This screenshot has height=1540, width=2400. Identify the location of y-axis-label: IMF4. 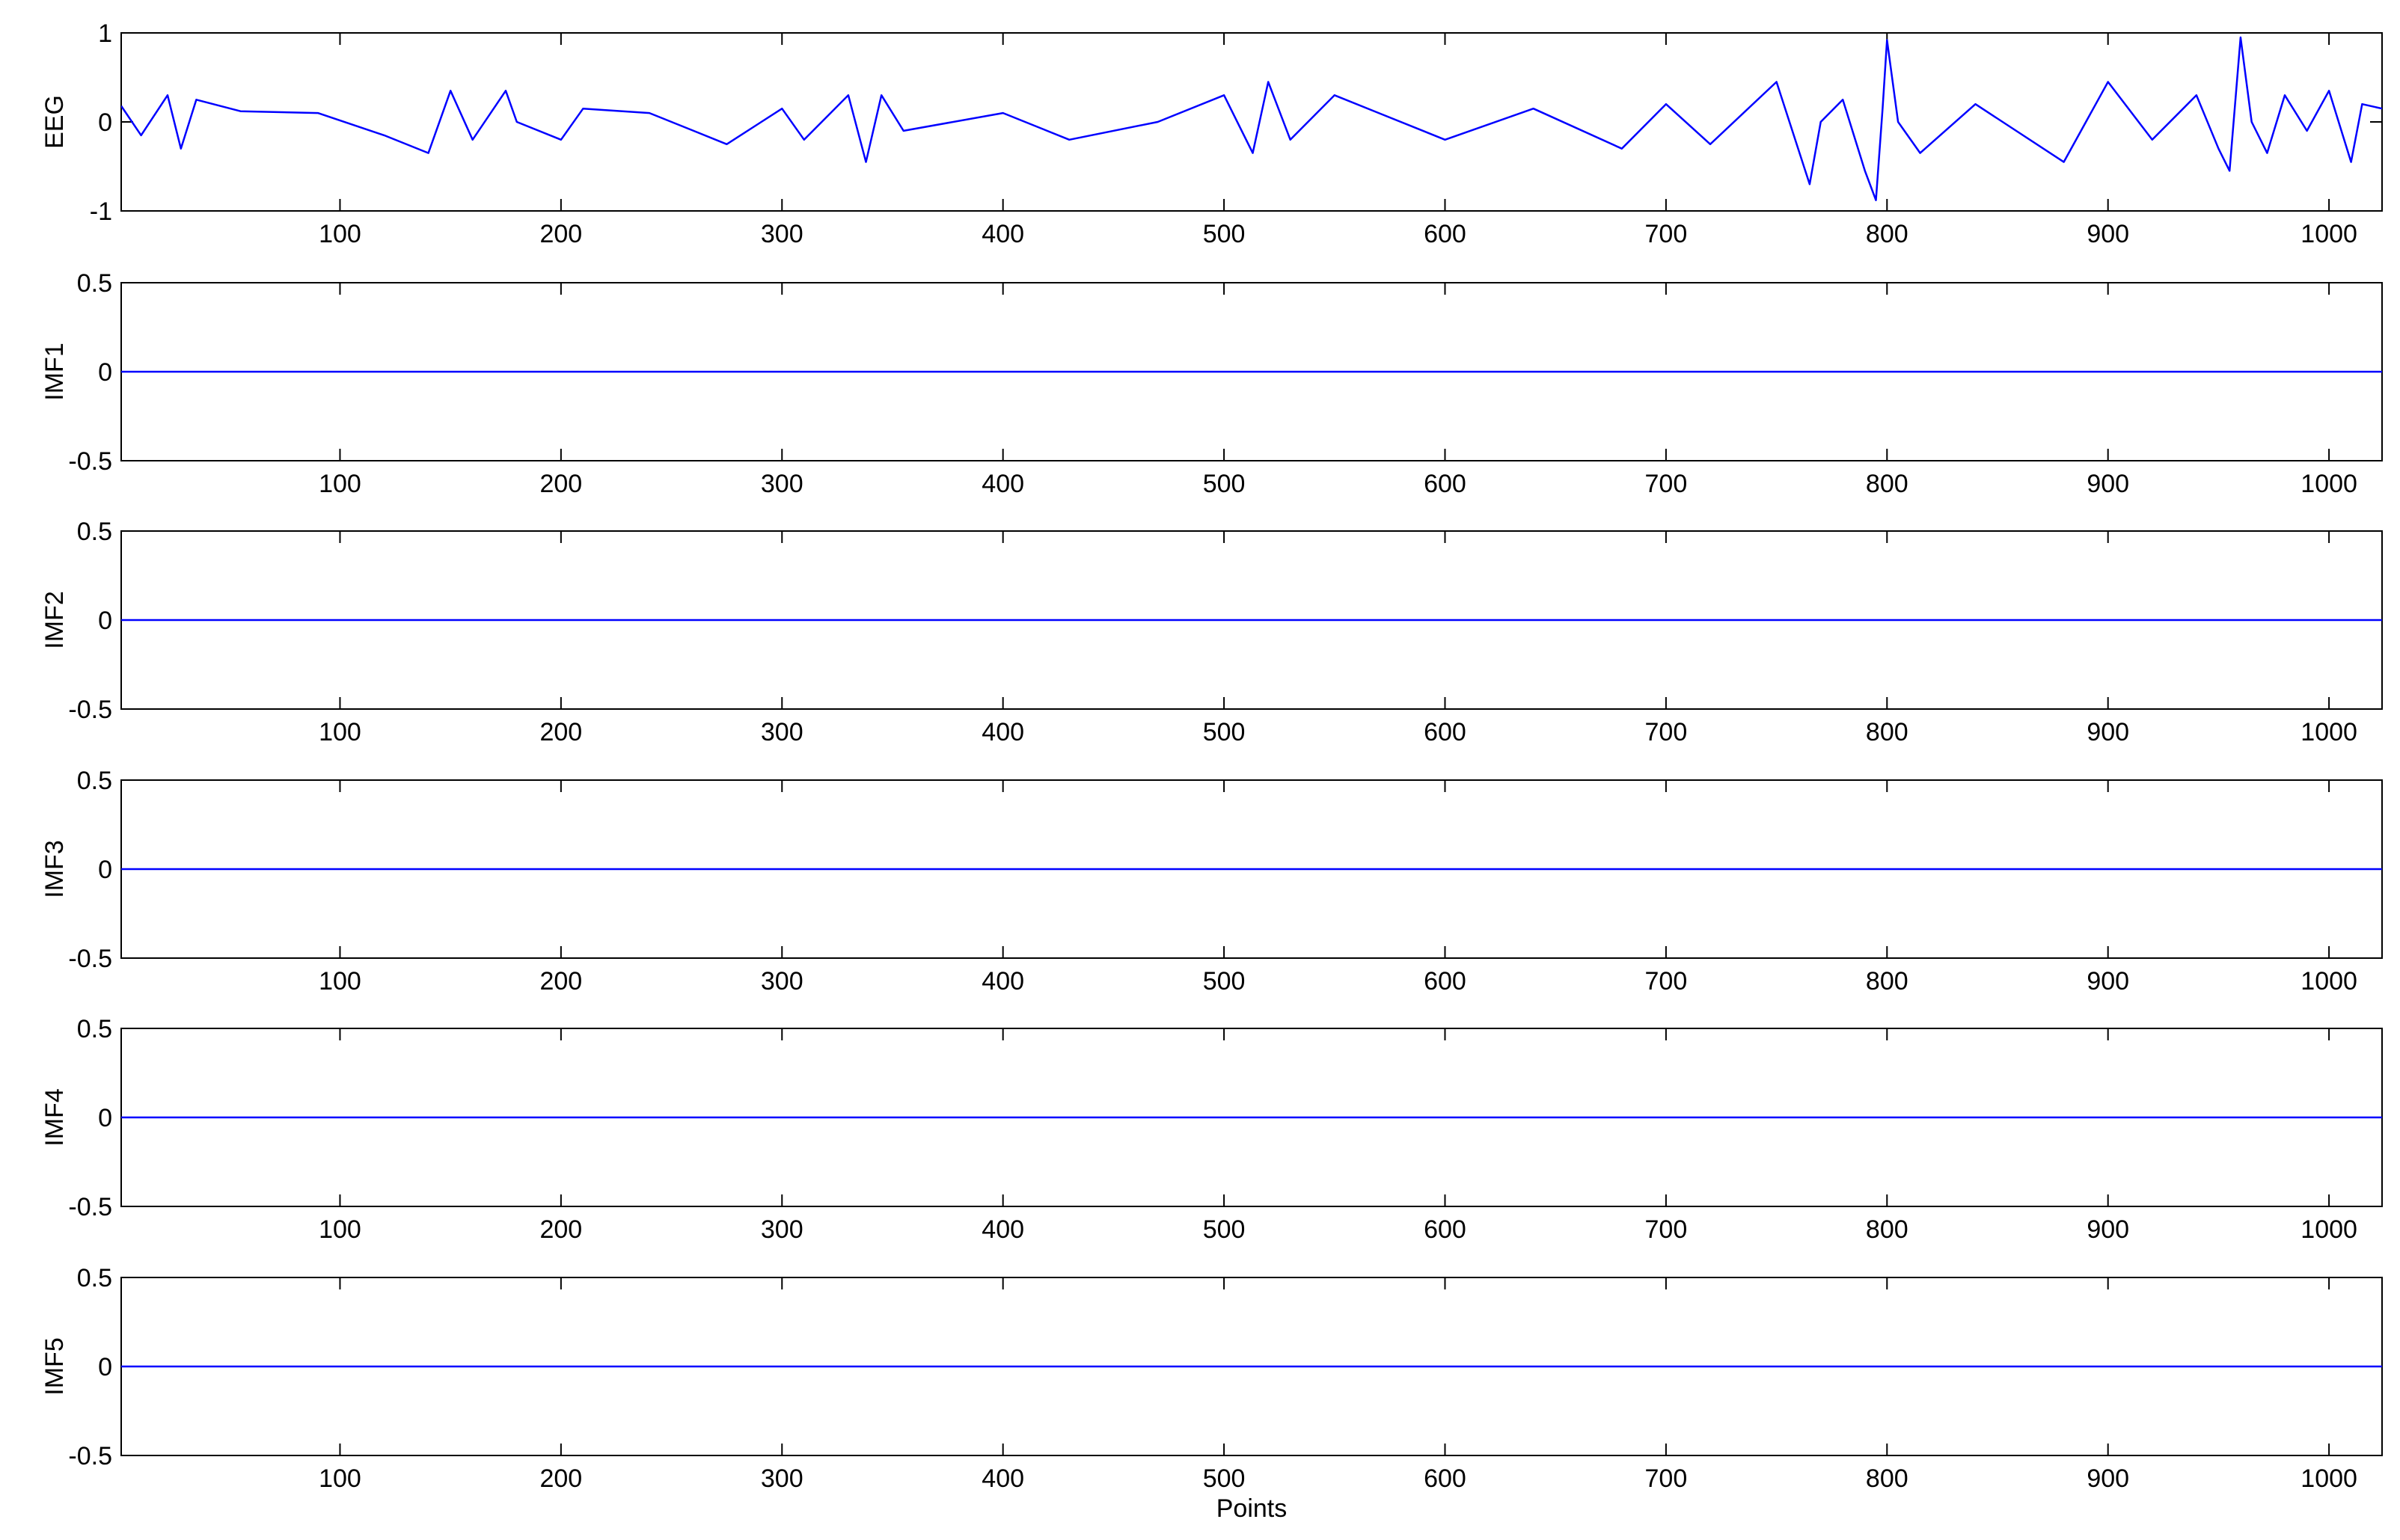
(54, 1117).